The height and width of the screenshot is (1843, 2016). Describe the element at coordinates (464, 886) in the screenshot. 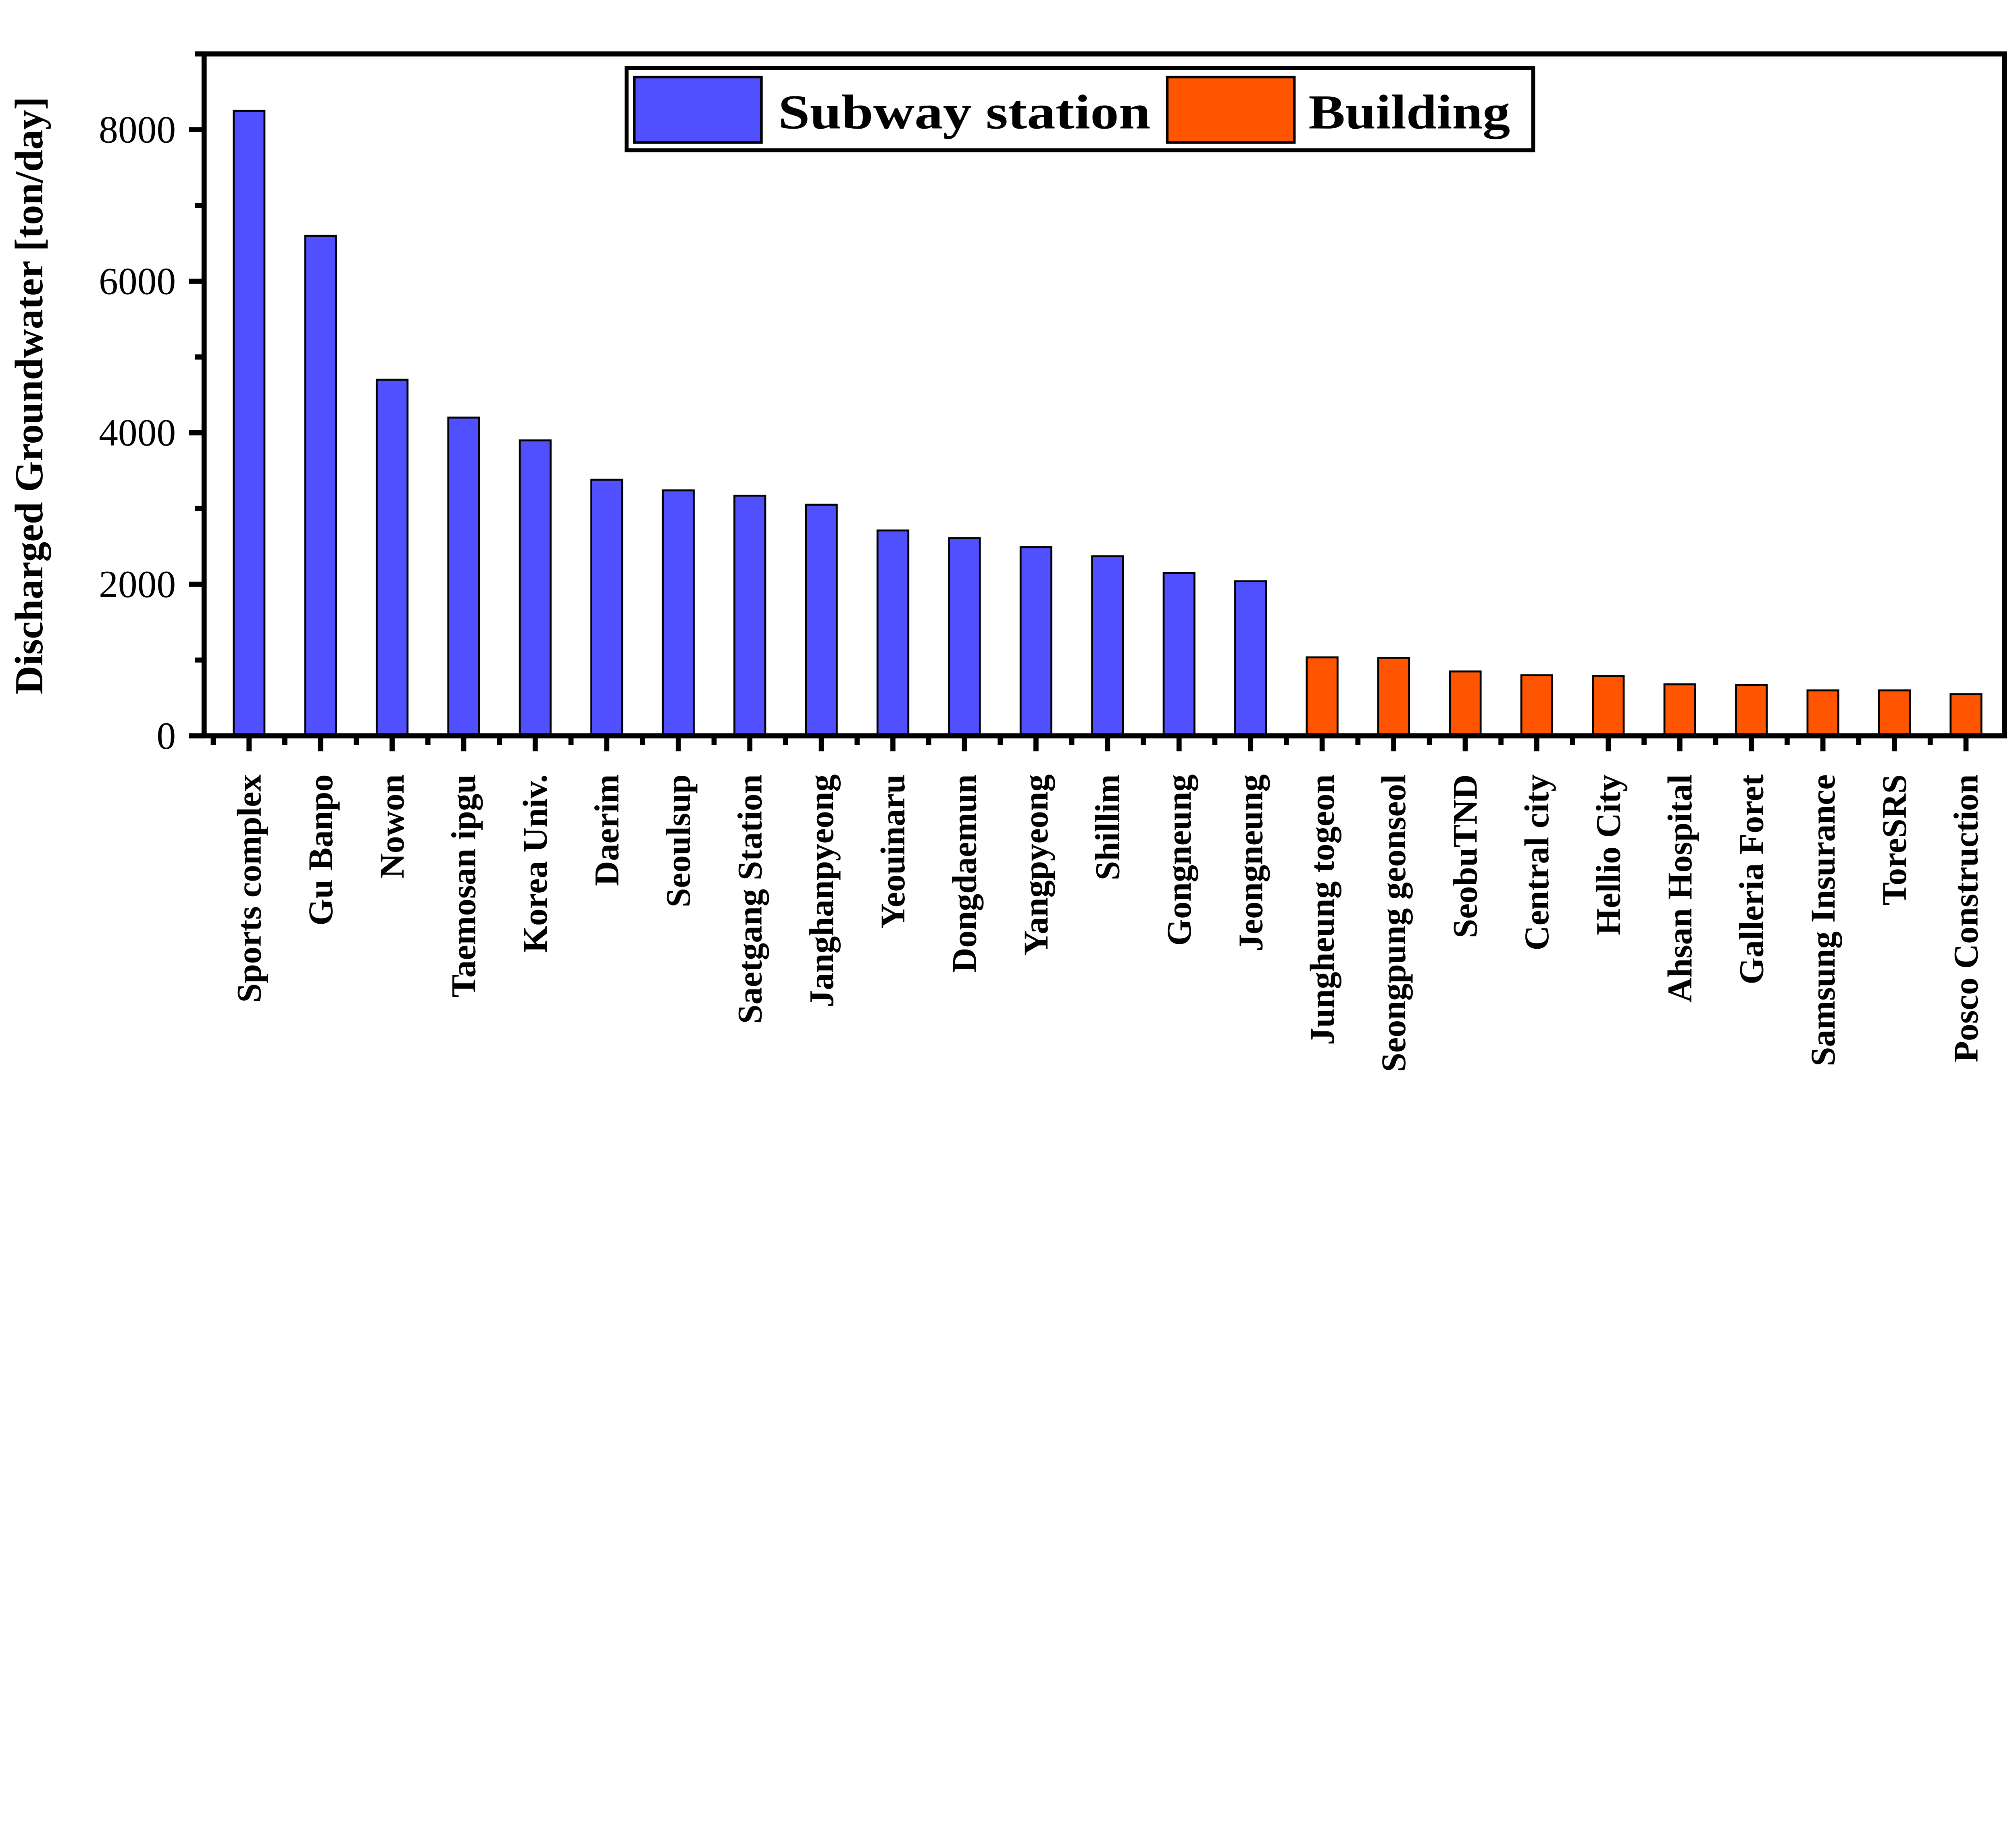

I see `x-tick-label: Taemosan ipgu` at that location.